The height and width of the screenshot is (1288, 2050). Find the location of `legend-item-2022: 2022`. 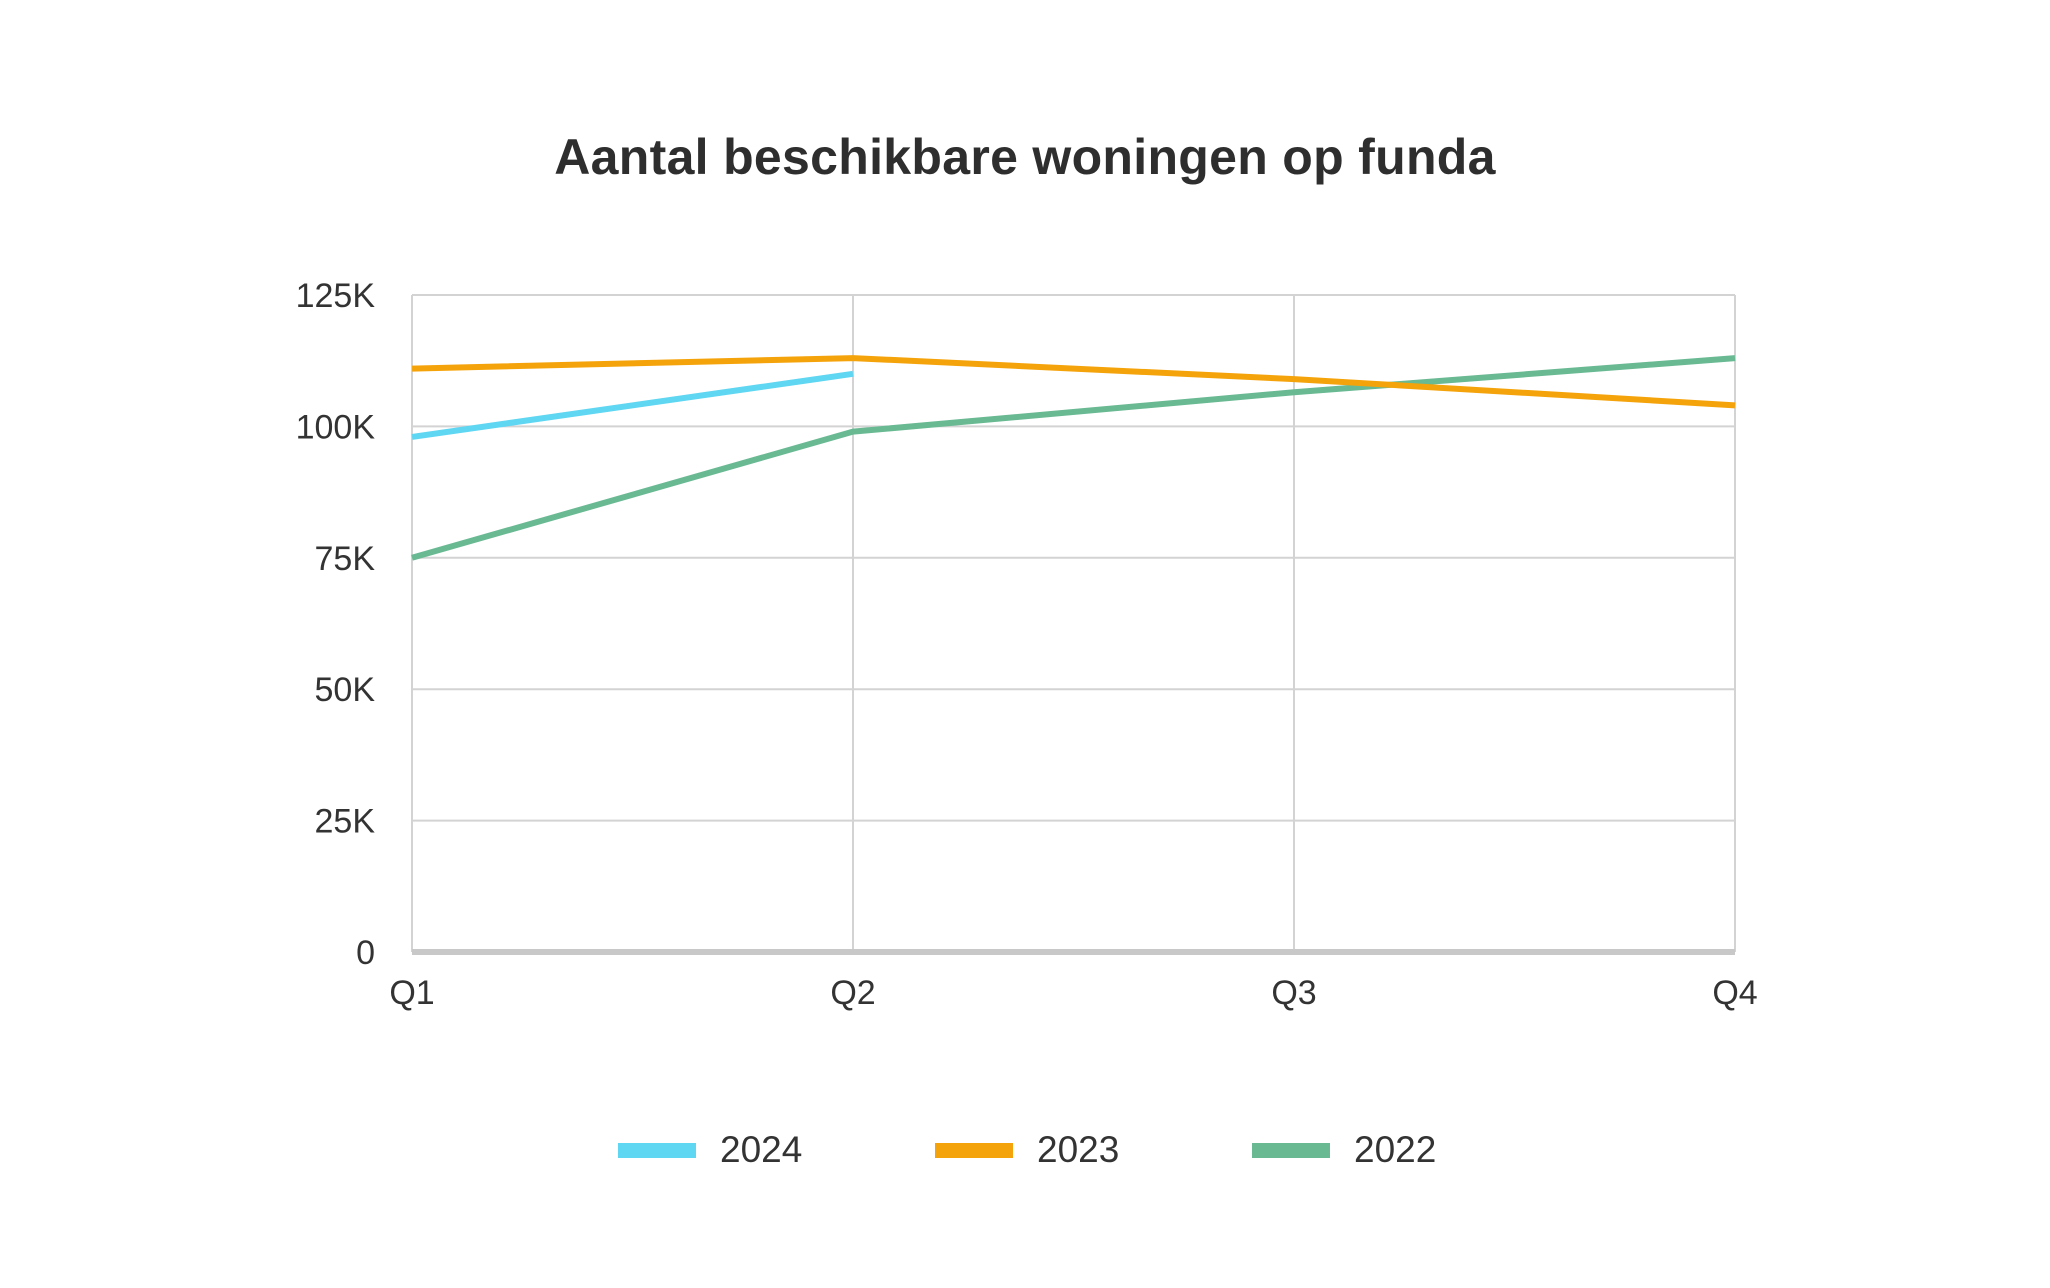

legend-item-2022: 2022 is located at coordinates (1344, 1150).